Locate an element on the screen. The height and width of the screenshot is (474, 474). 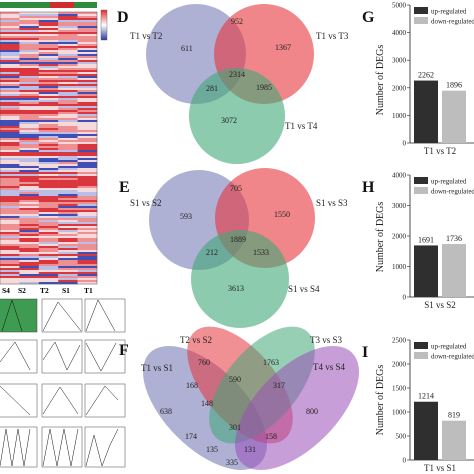
x-tick-label: S1 vs S2 is located at coordinates (440, 305).